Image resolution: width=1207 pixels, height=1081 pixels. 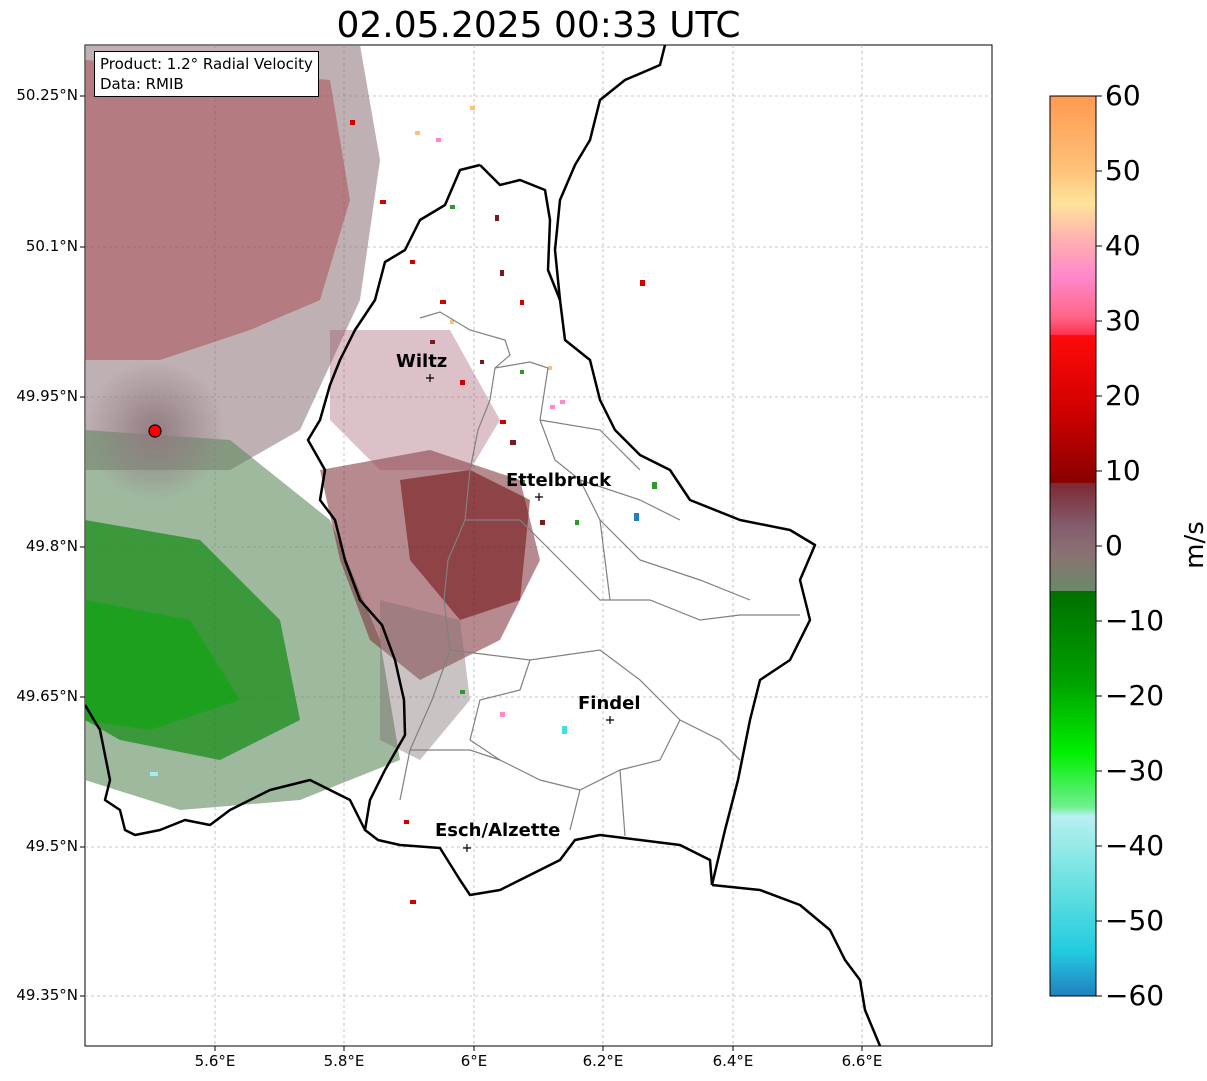 I want to click on city-marker-findel, so click(x=610, y=720).